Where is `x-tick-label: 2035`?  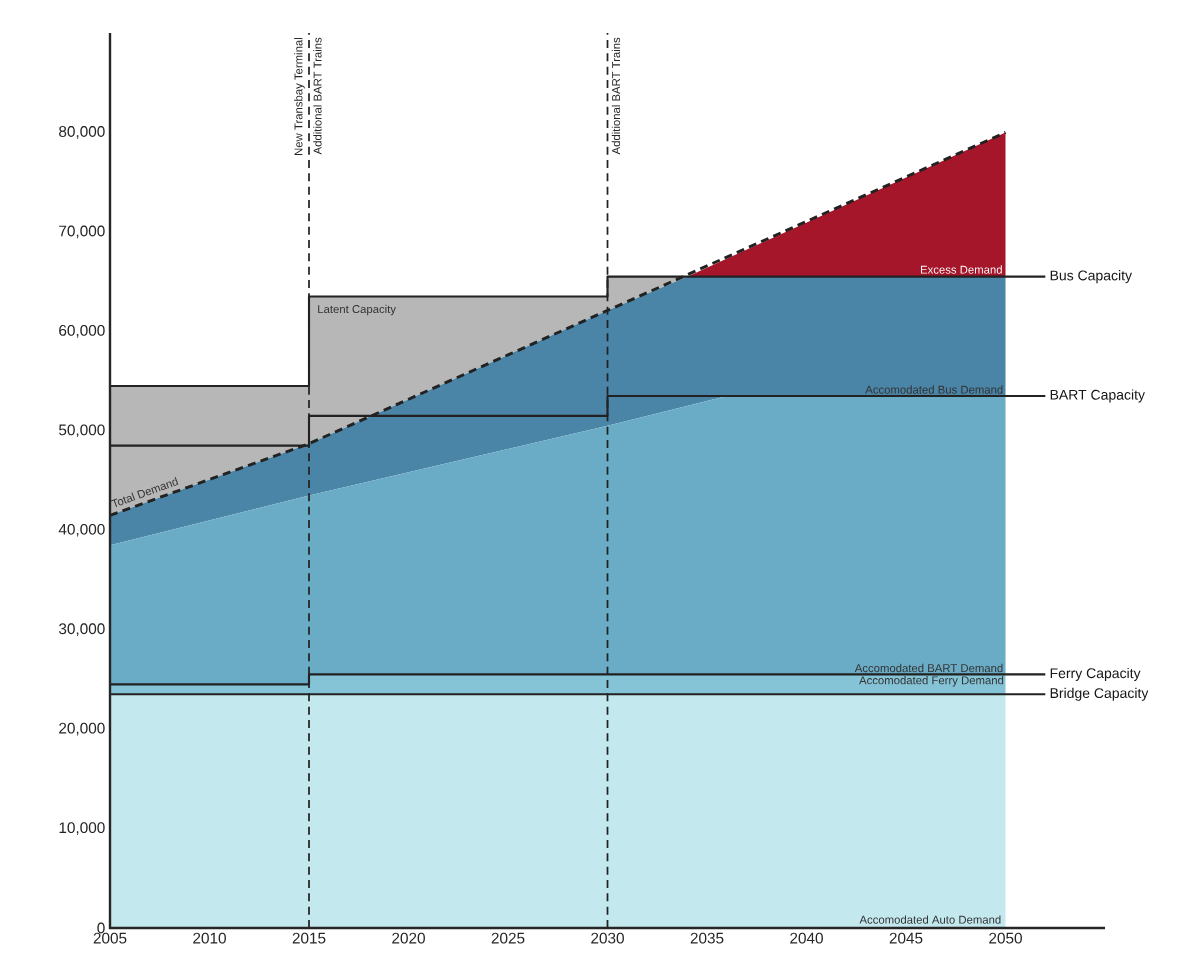 x-tick-label: 2035 is located at coordinates (707, 938).